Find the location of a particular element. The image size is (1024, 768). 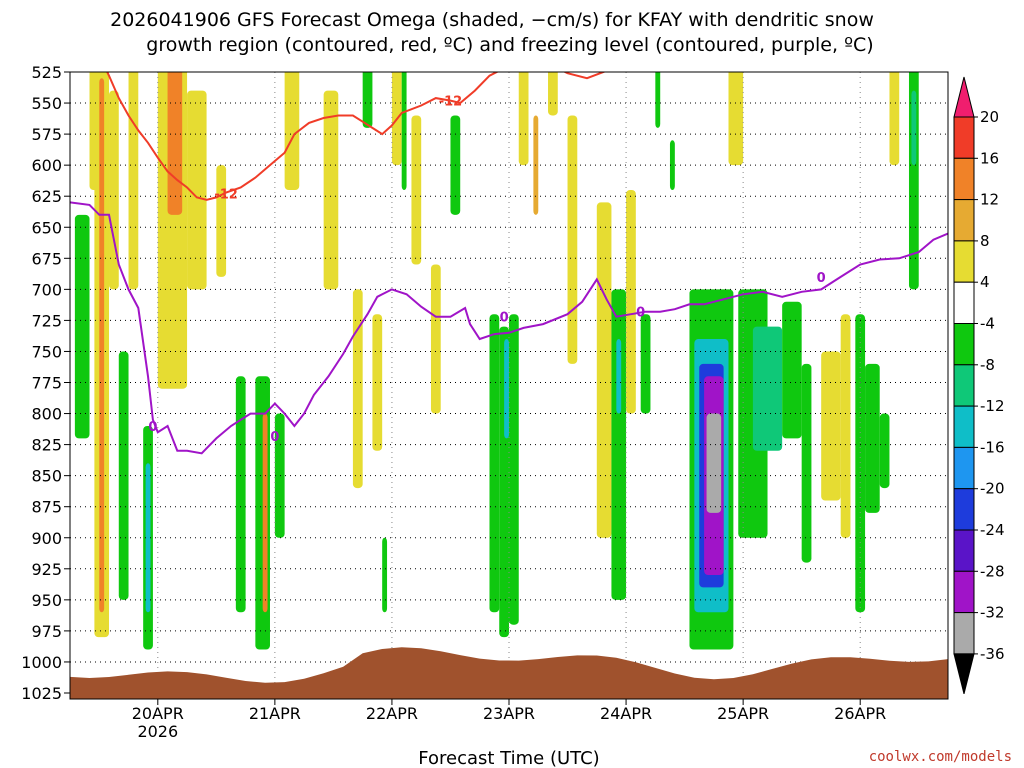

colorbar-tick-label-8: -16 is located at coordinates (992, 447).